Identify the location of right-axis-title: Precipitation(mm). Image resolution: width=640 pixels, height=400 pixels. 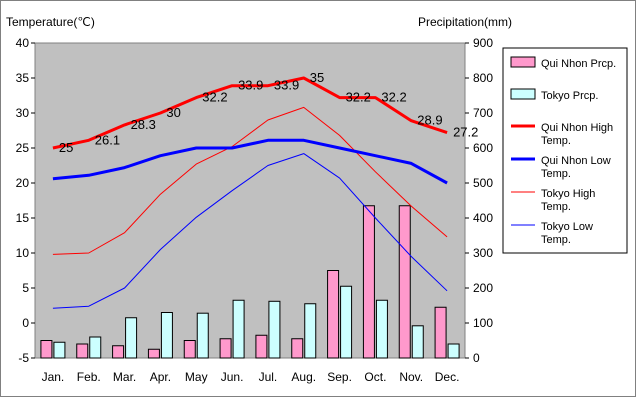
(465, 22).